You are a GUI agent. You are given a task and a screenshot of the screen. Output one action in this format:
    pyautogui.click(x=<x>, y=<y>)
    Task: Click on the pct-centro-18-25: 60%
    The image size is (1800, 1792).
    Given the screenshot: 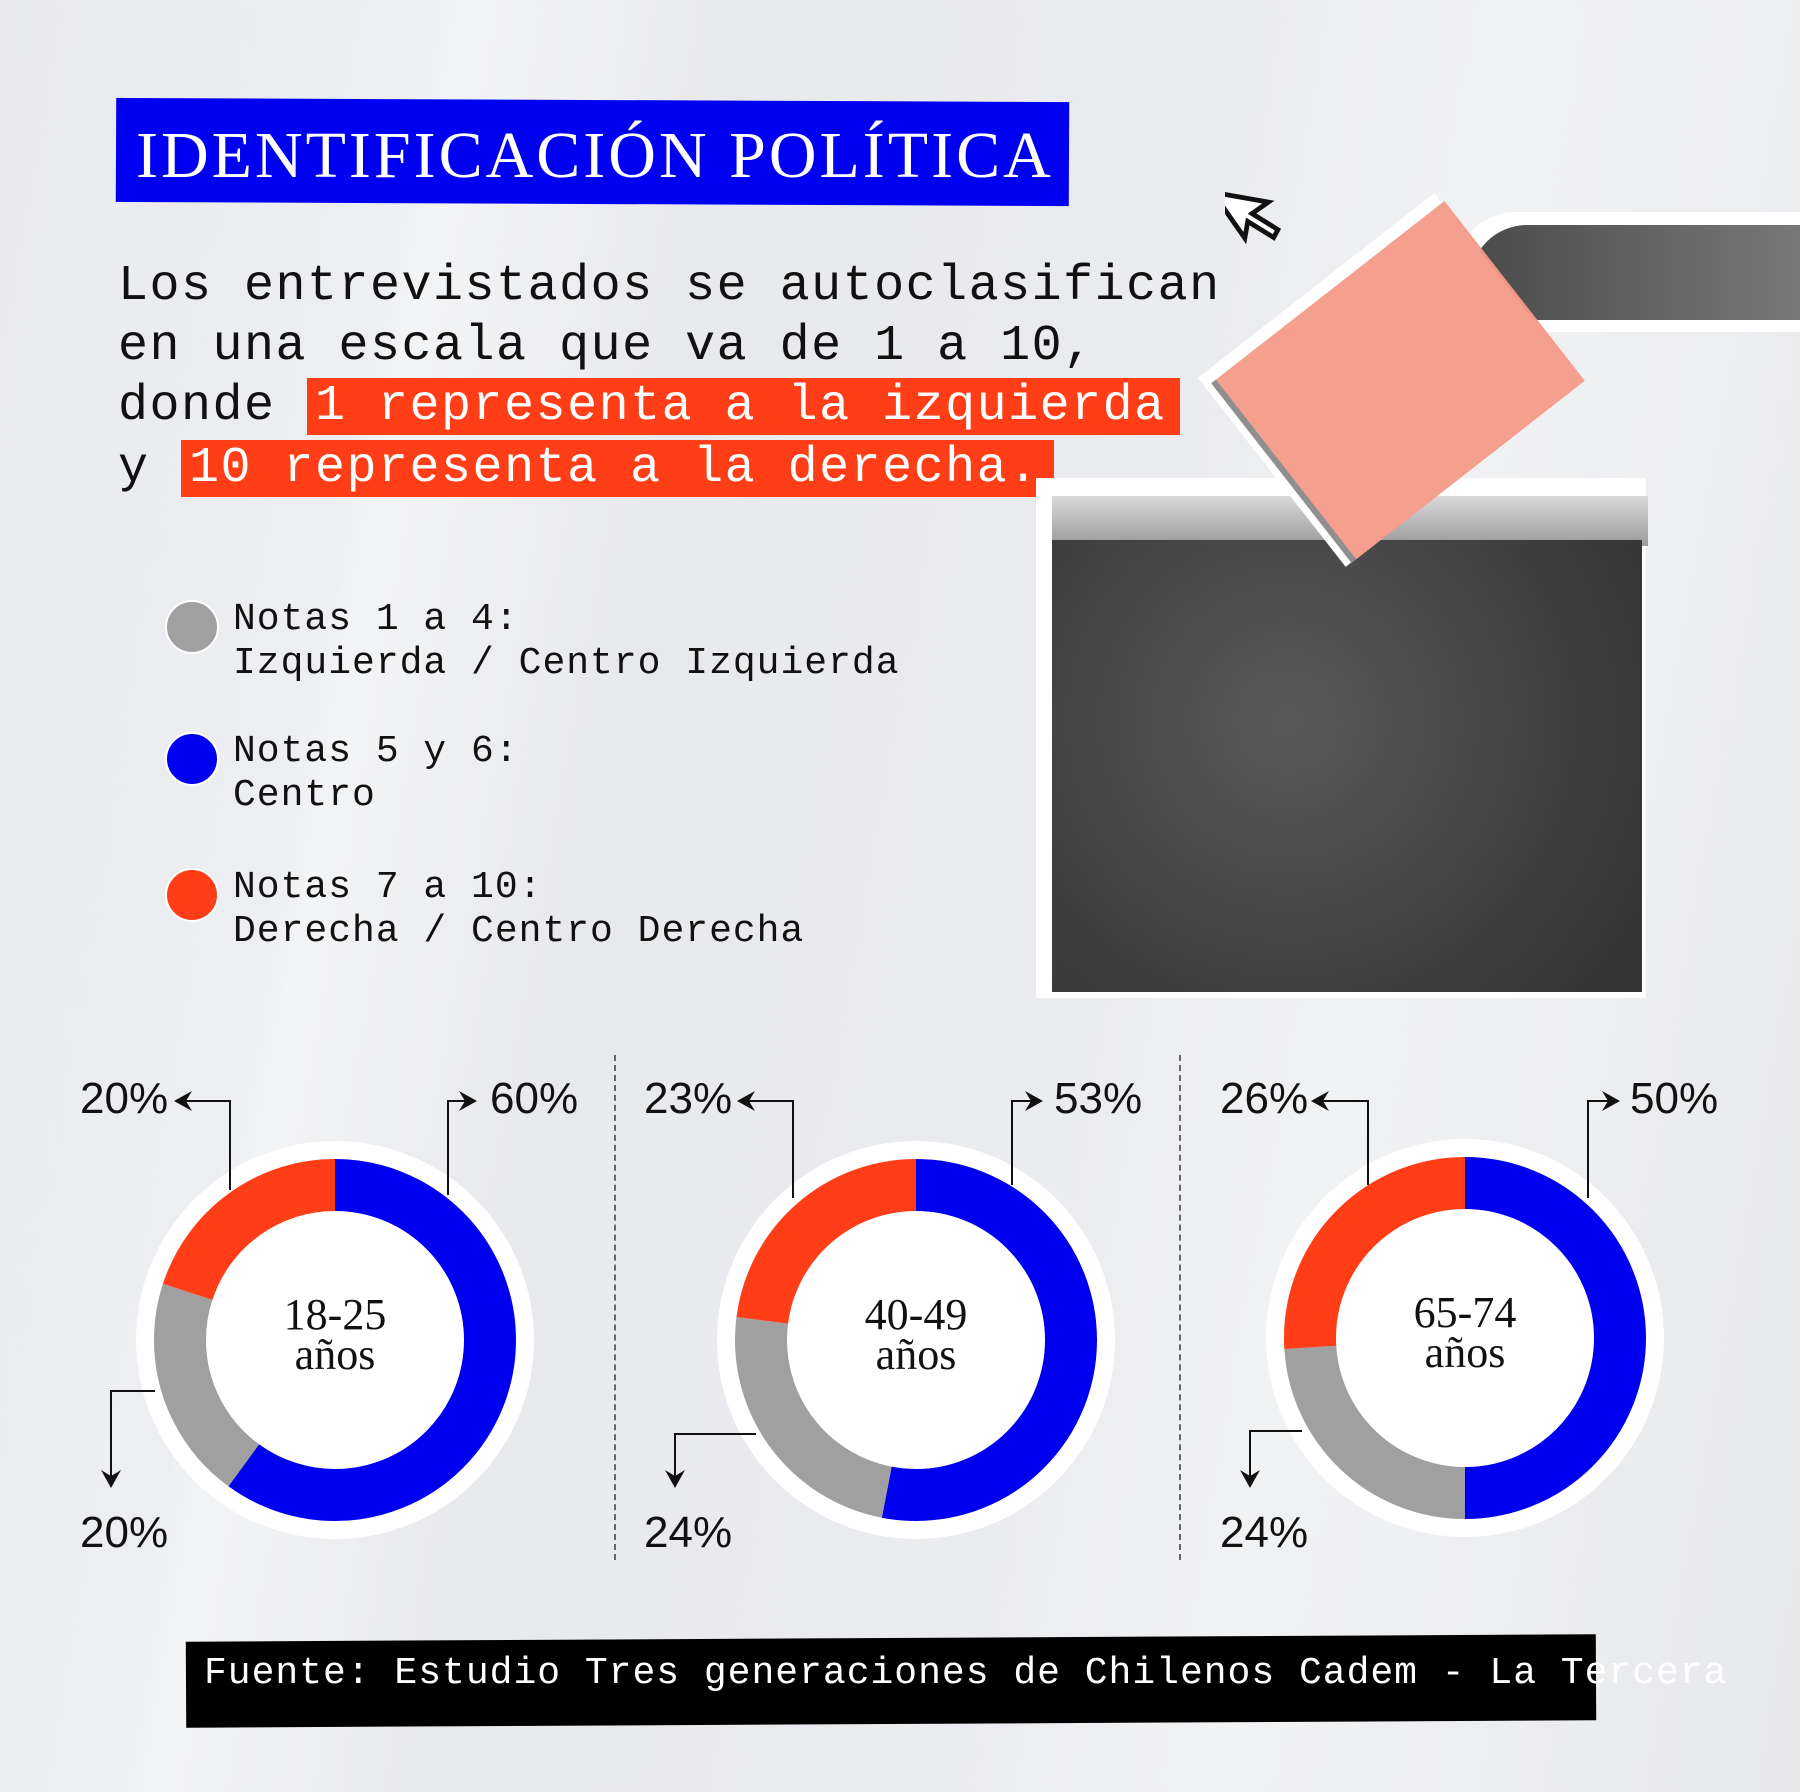 What is the action you would take?
    pyautogui.click(x=534, y=1098)
    